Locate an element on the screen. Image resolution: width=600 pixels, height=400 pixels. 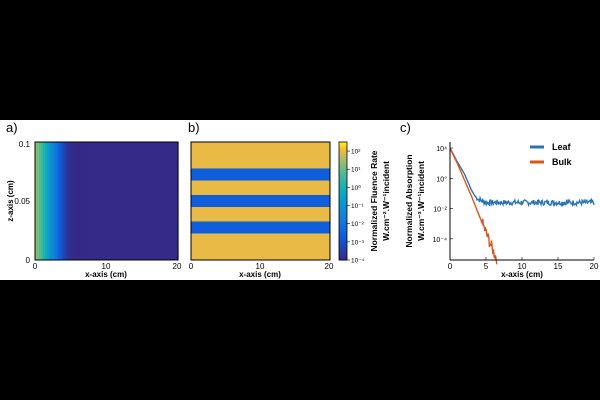
panel-c-ylabel-line2: W.cm⁻³.W⁻¹incident is located at coordinates (421, 201).